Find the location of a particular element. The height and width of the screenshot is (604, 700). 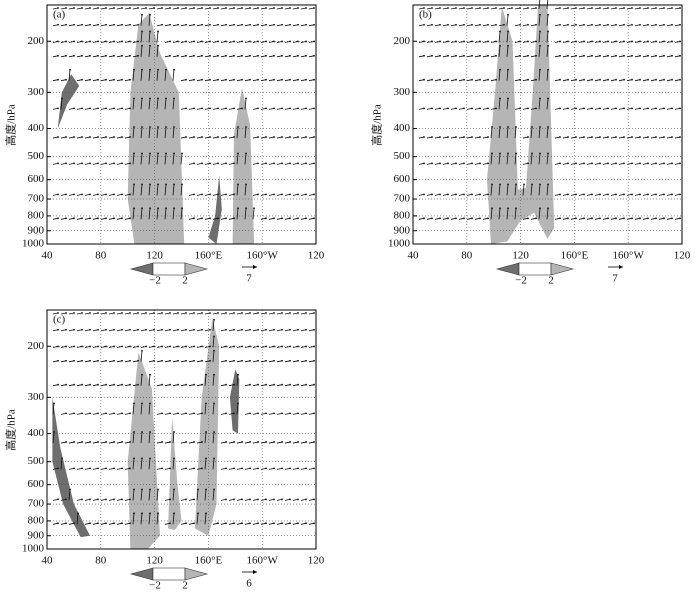

x-tick-label: 160°W is located at coordinates (263, 561).